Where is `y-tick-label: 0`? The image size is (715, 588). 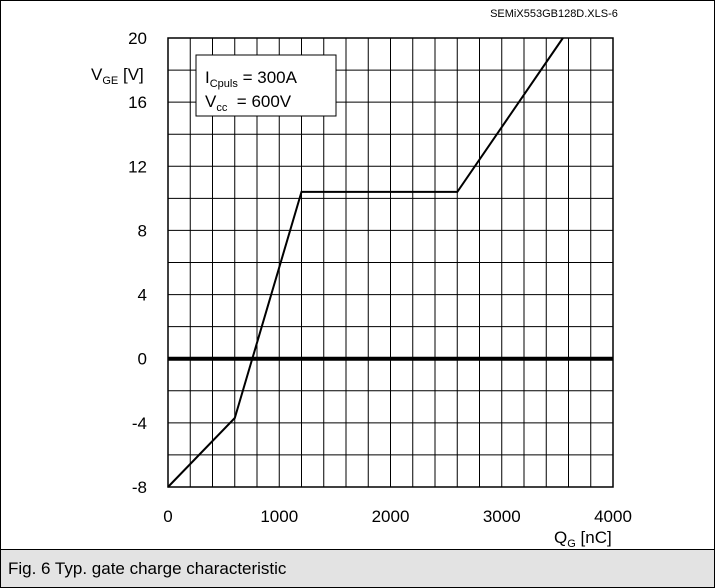
y-tick-label: 0 is located at coordinates (142, 359).